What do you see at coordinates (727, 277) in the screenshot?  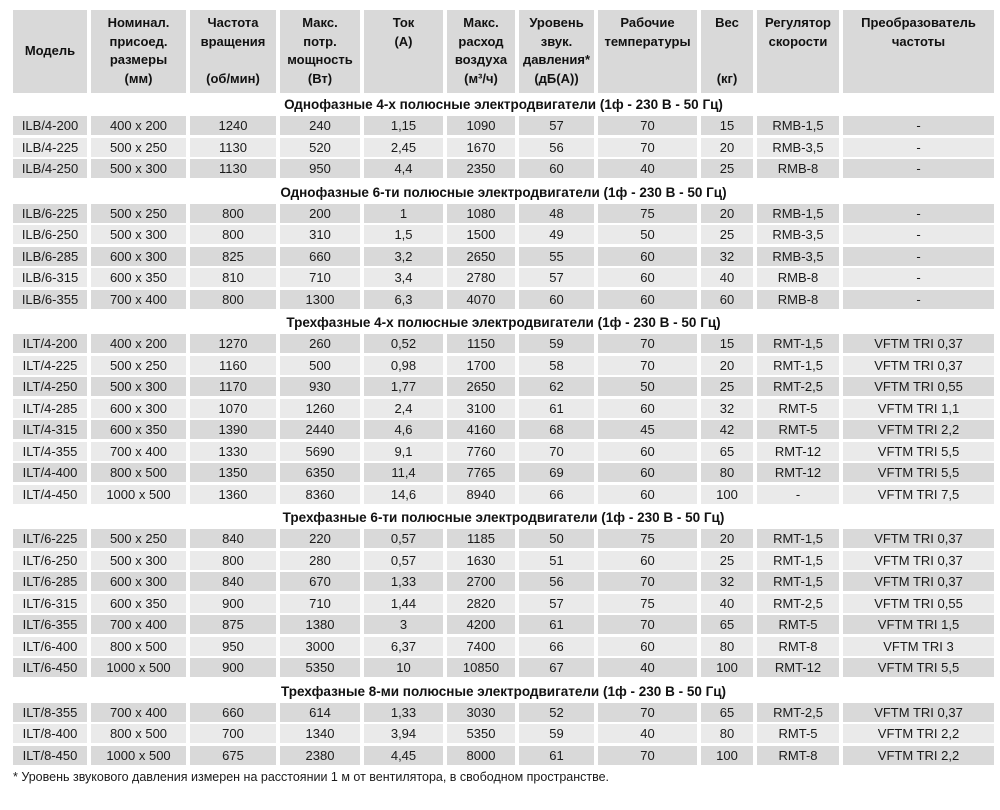 I see `cell-weight: 40` at bounding box center [727, 277].